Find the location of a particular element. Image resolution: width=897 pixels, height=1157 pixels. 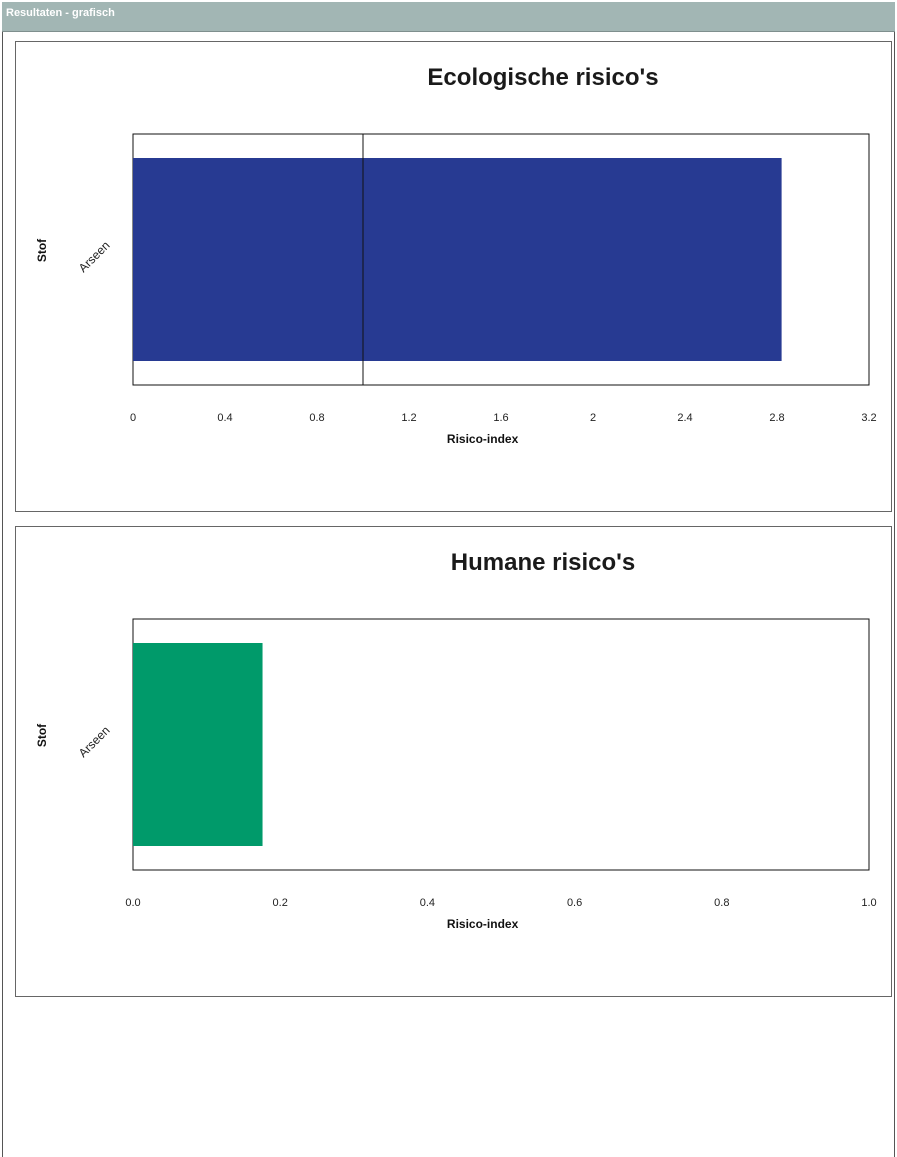

x-tick-label: 0 is located at coordinates (133, 418).